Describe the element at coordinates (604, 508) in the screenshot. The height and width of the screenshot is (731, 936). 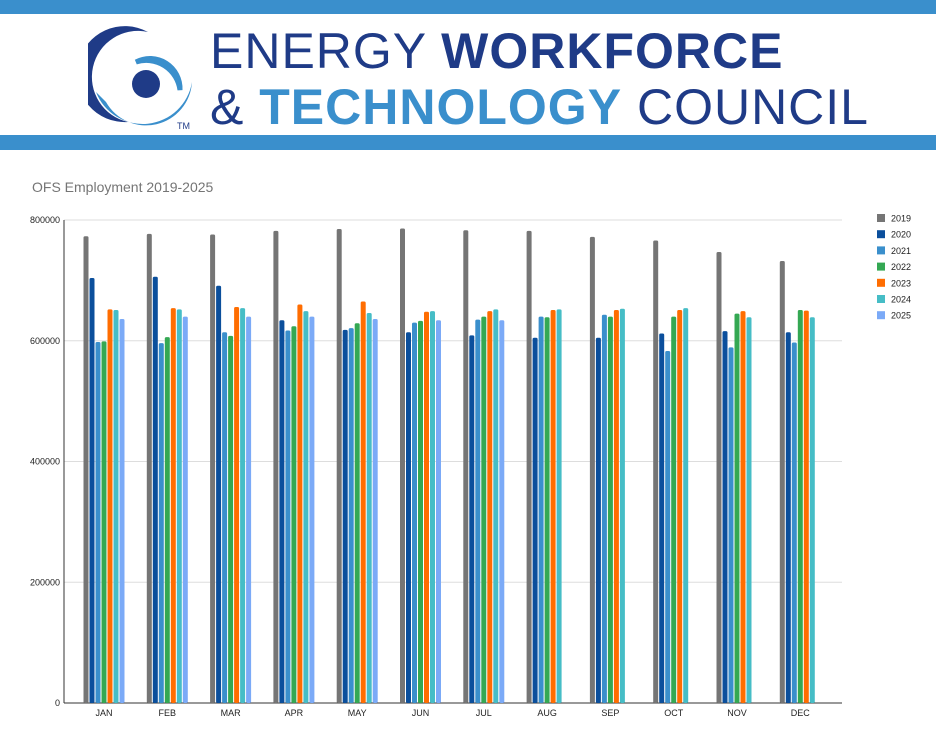
I see `bar-2021-sep` at that location.